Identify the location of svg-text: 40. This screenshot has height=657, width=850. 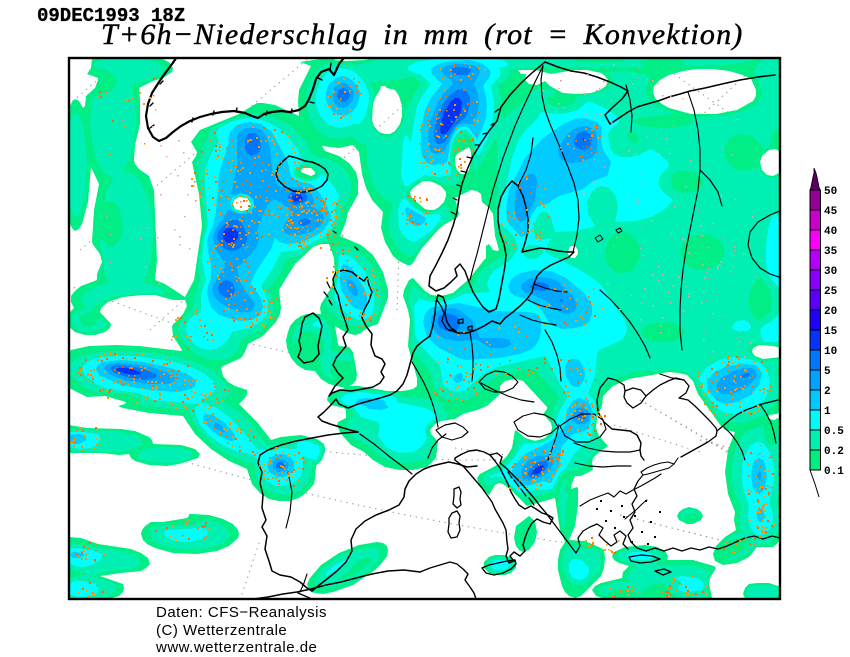
(830, 232).